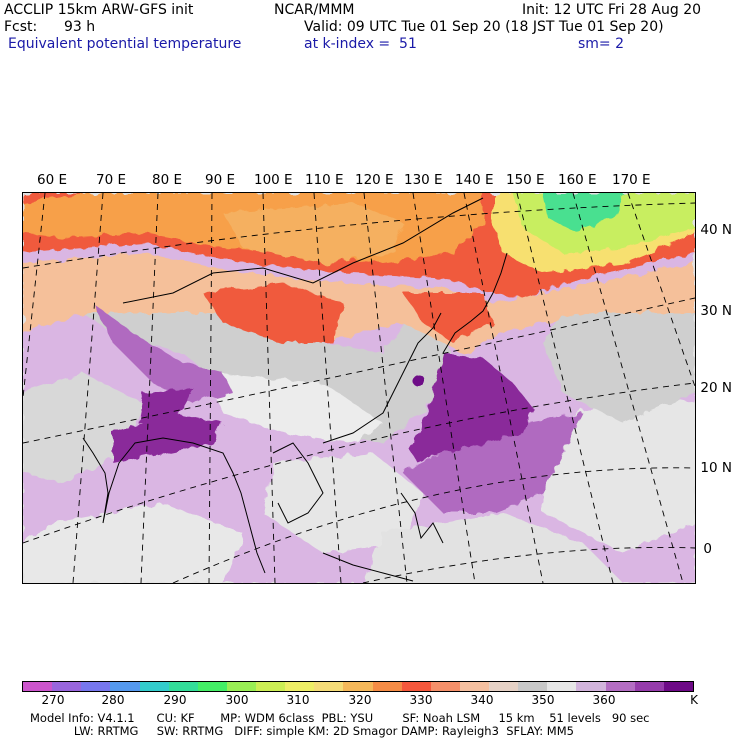  Describe the element at coordinates (298, 700) in the screenshot. I see `colorbar-tick: 310` at that location.